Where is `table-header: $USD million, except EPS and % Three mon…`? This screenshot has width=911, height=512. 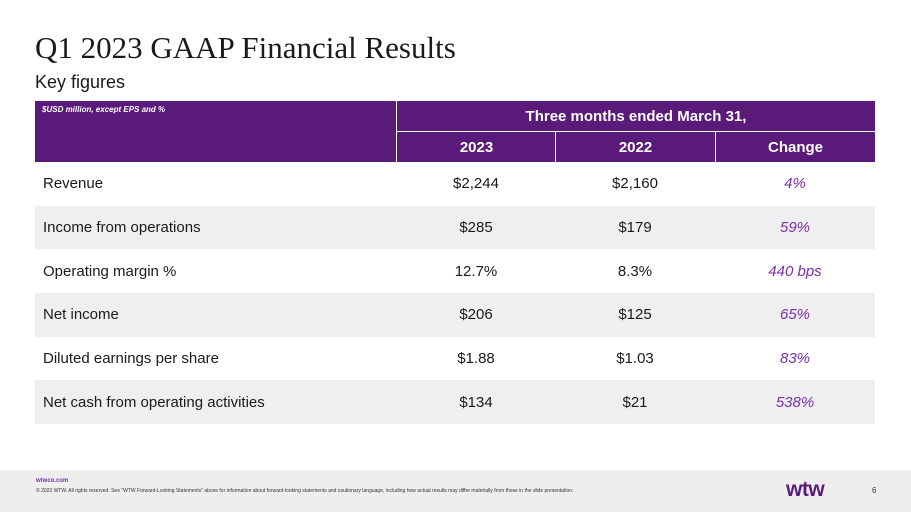 table-header: $USD million, except EPS and % Three mon… is located at coordinates (455, 131).